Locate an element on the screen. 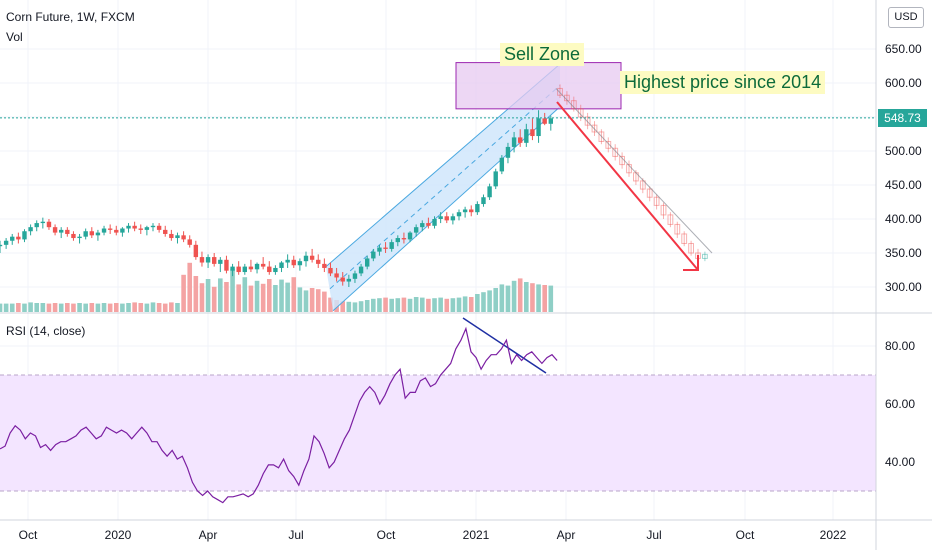  rsi-tick-label: 60.00 is located at coordinates (900, 404).